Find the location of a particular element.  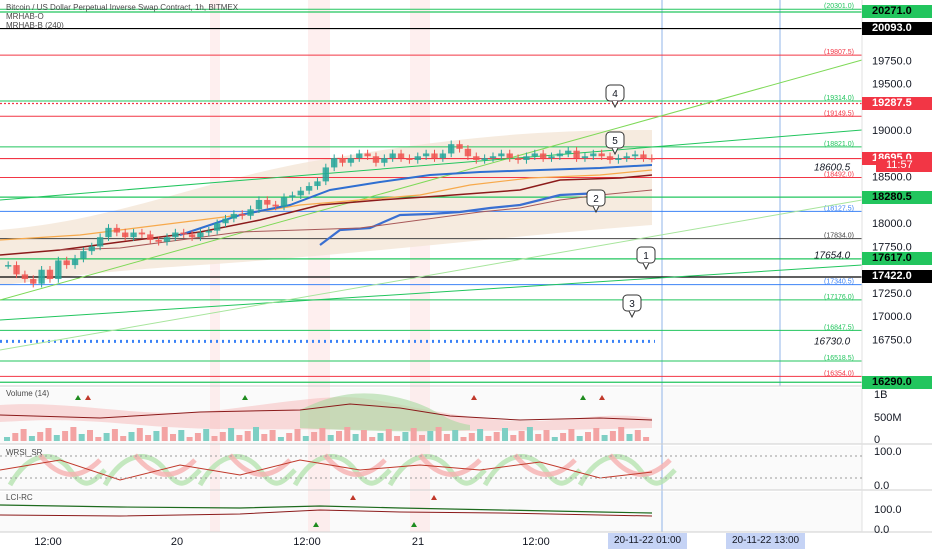

level-label: (16518.5) is located at coordinates (839, 358).